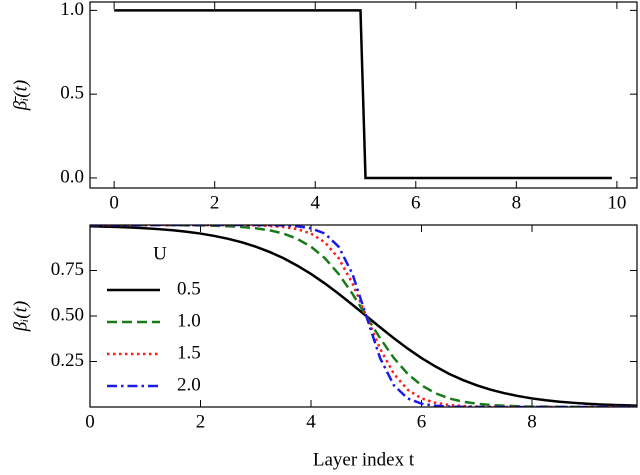 The width and height of the screenshot is (640, 475). Describe the element at coordinates (67, 269) in the screenshot. I see `y-tick-label: 0.75` at that location.